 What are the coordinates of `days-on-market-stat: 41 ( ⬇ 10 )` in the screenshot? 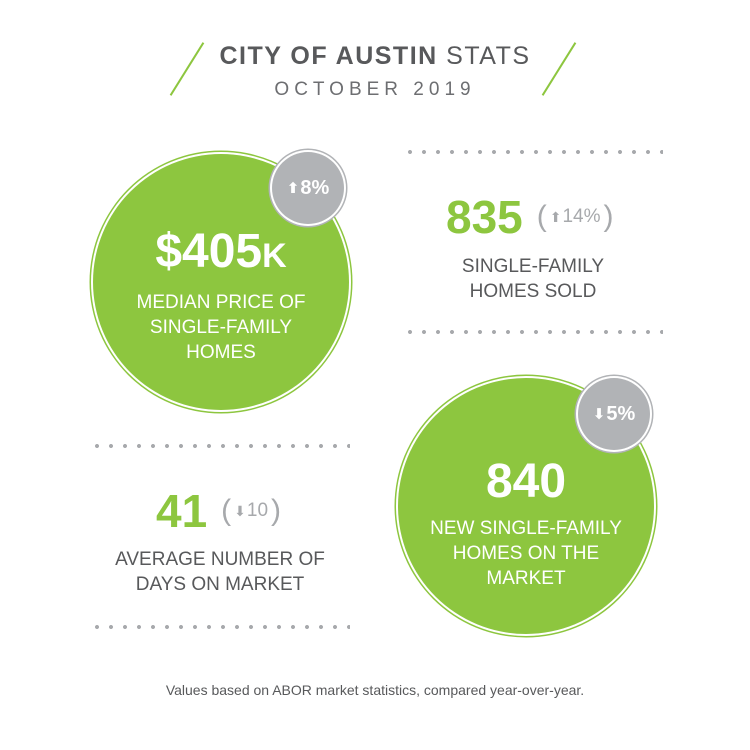 It's located at (218, 511).